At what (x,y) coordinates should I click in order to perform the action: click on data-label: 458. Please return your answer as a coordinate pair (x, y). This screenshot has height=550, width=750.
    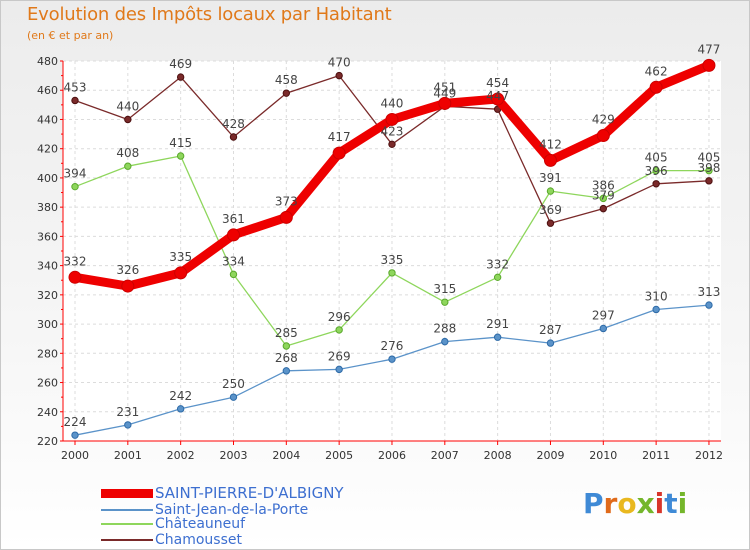
    Looking at the image, I should click on (286, 80).